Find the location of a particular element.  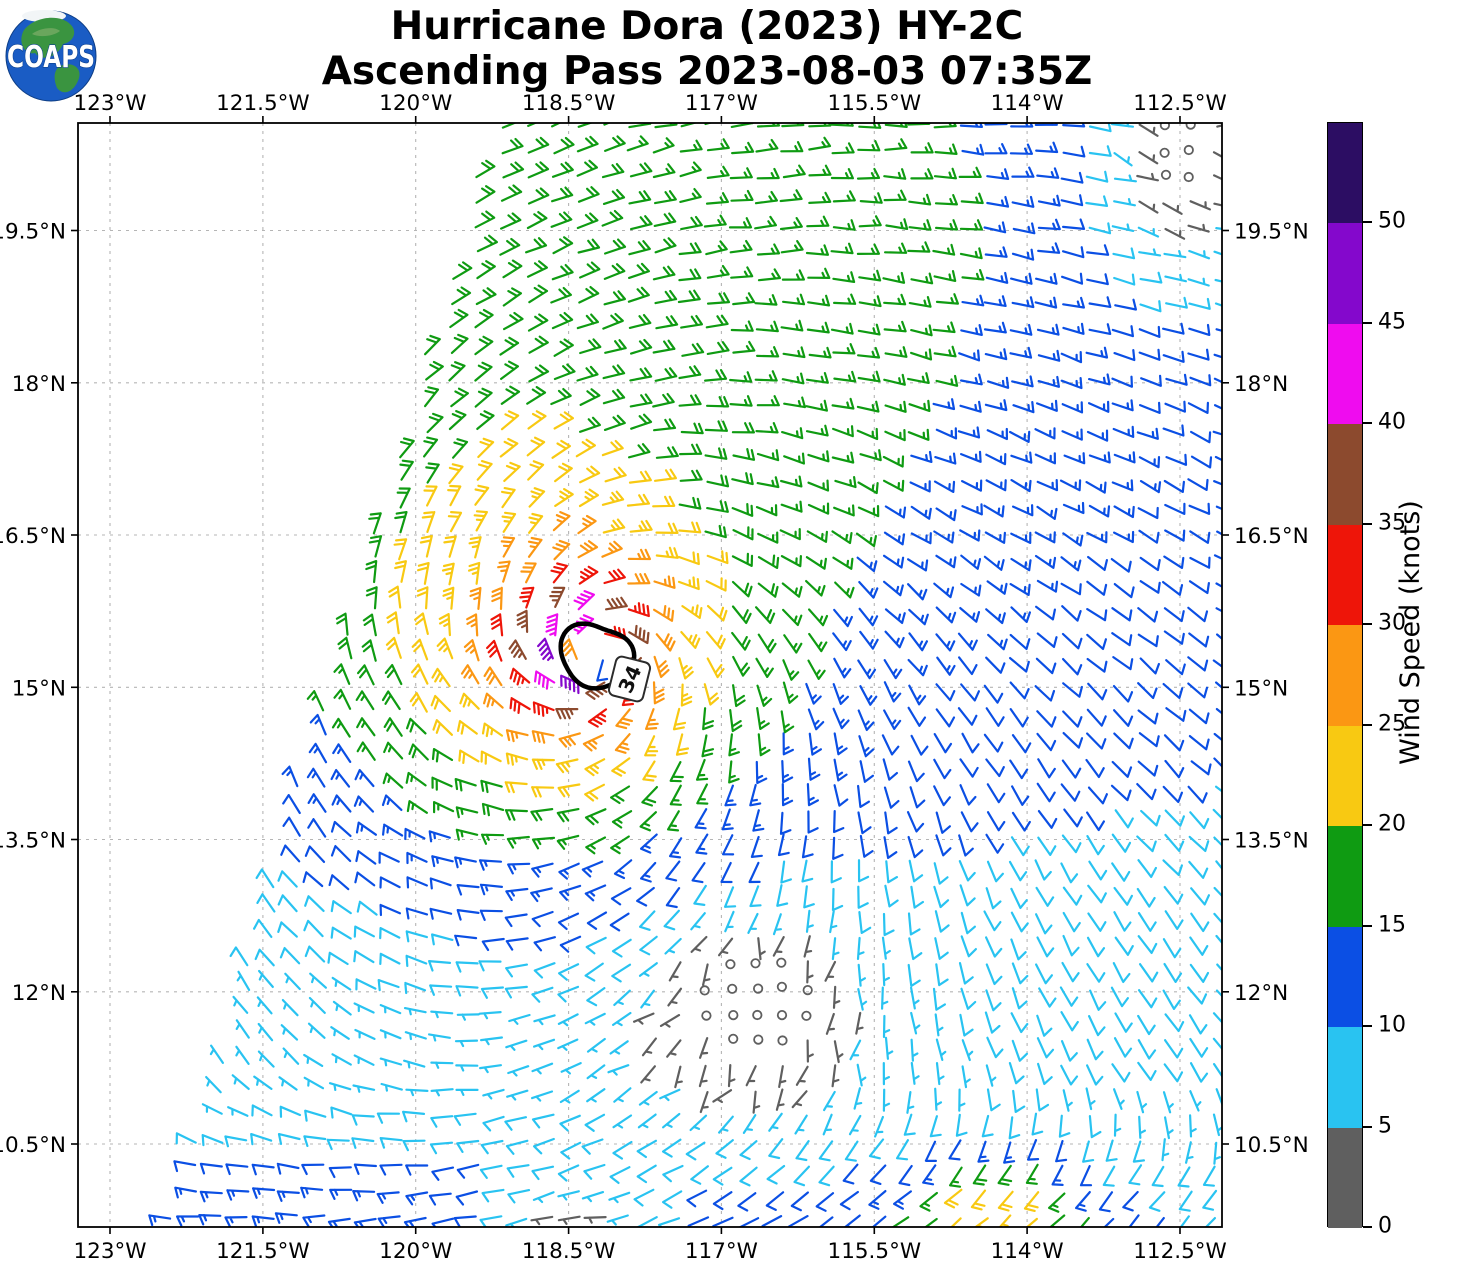

storm-radius-label: 34 is located at coordinates (629, 679).